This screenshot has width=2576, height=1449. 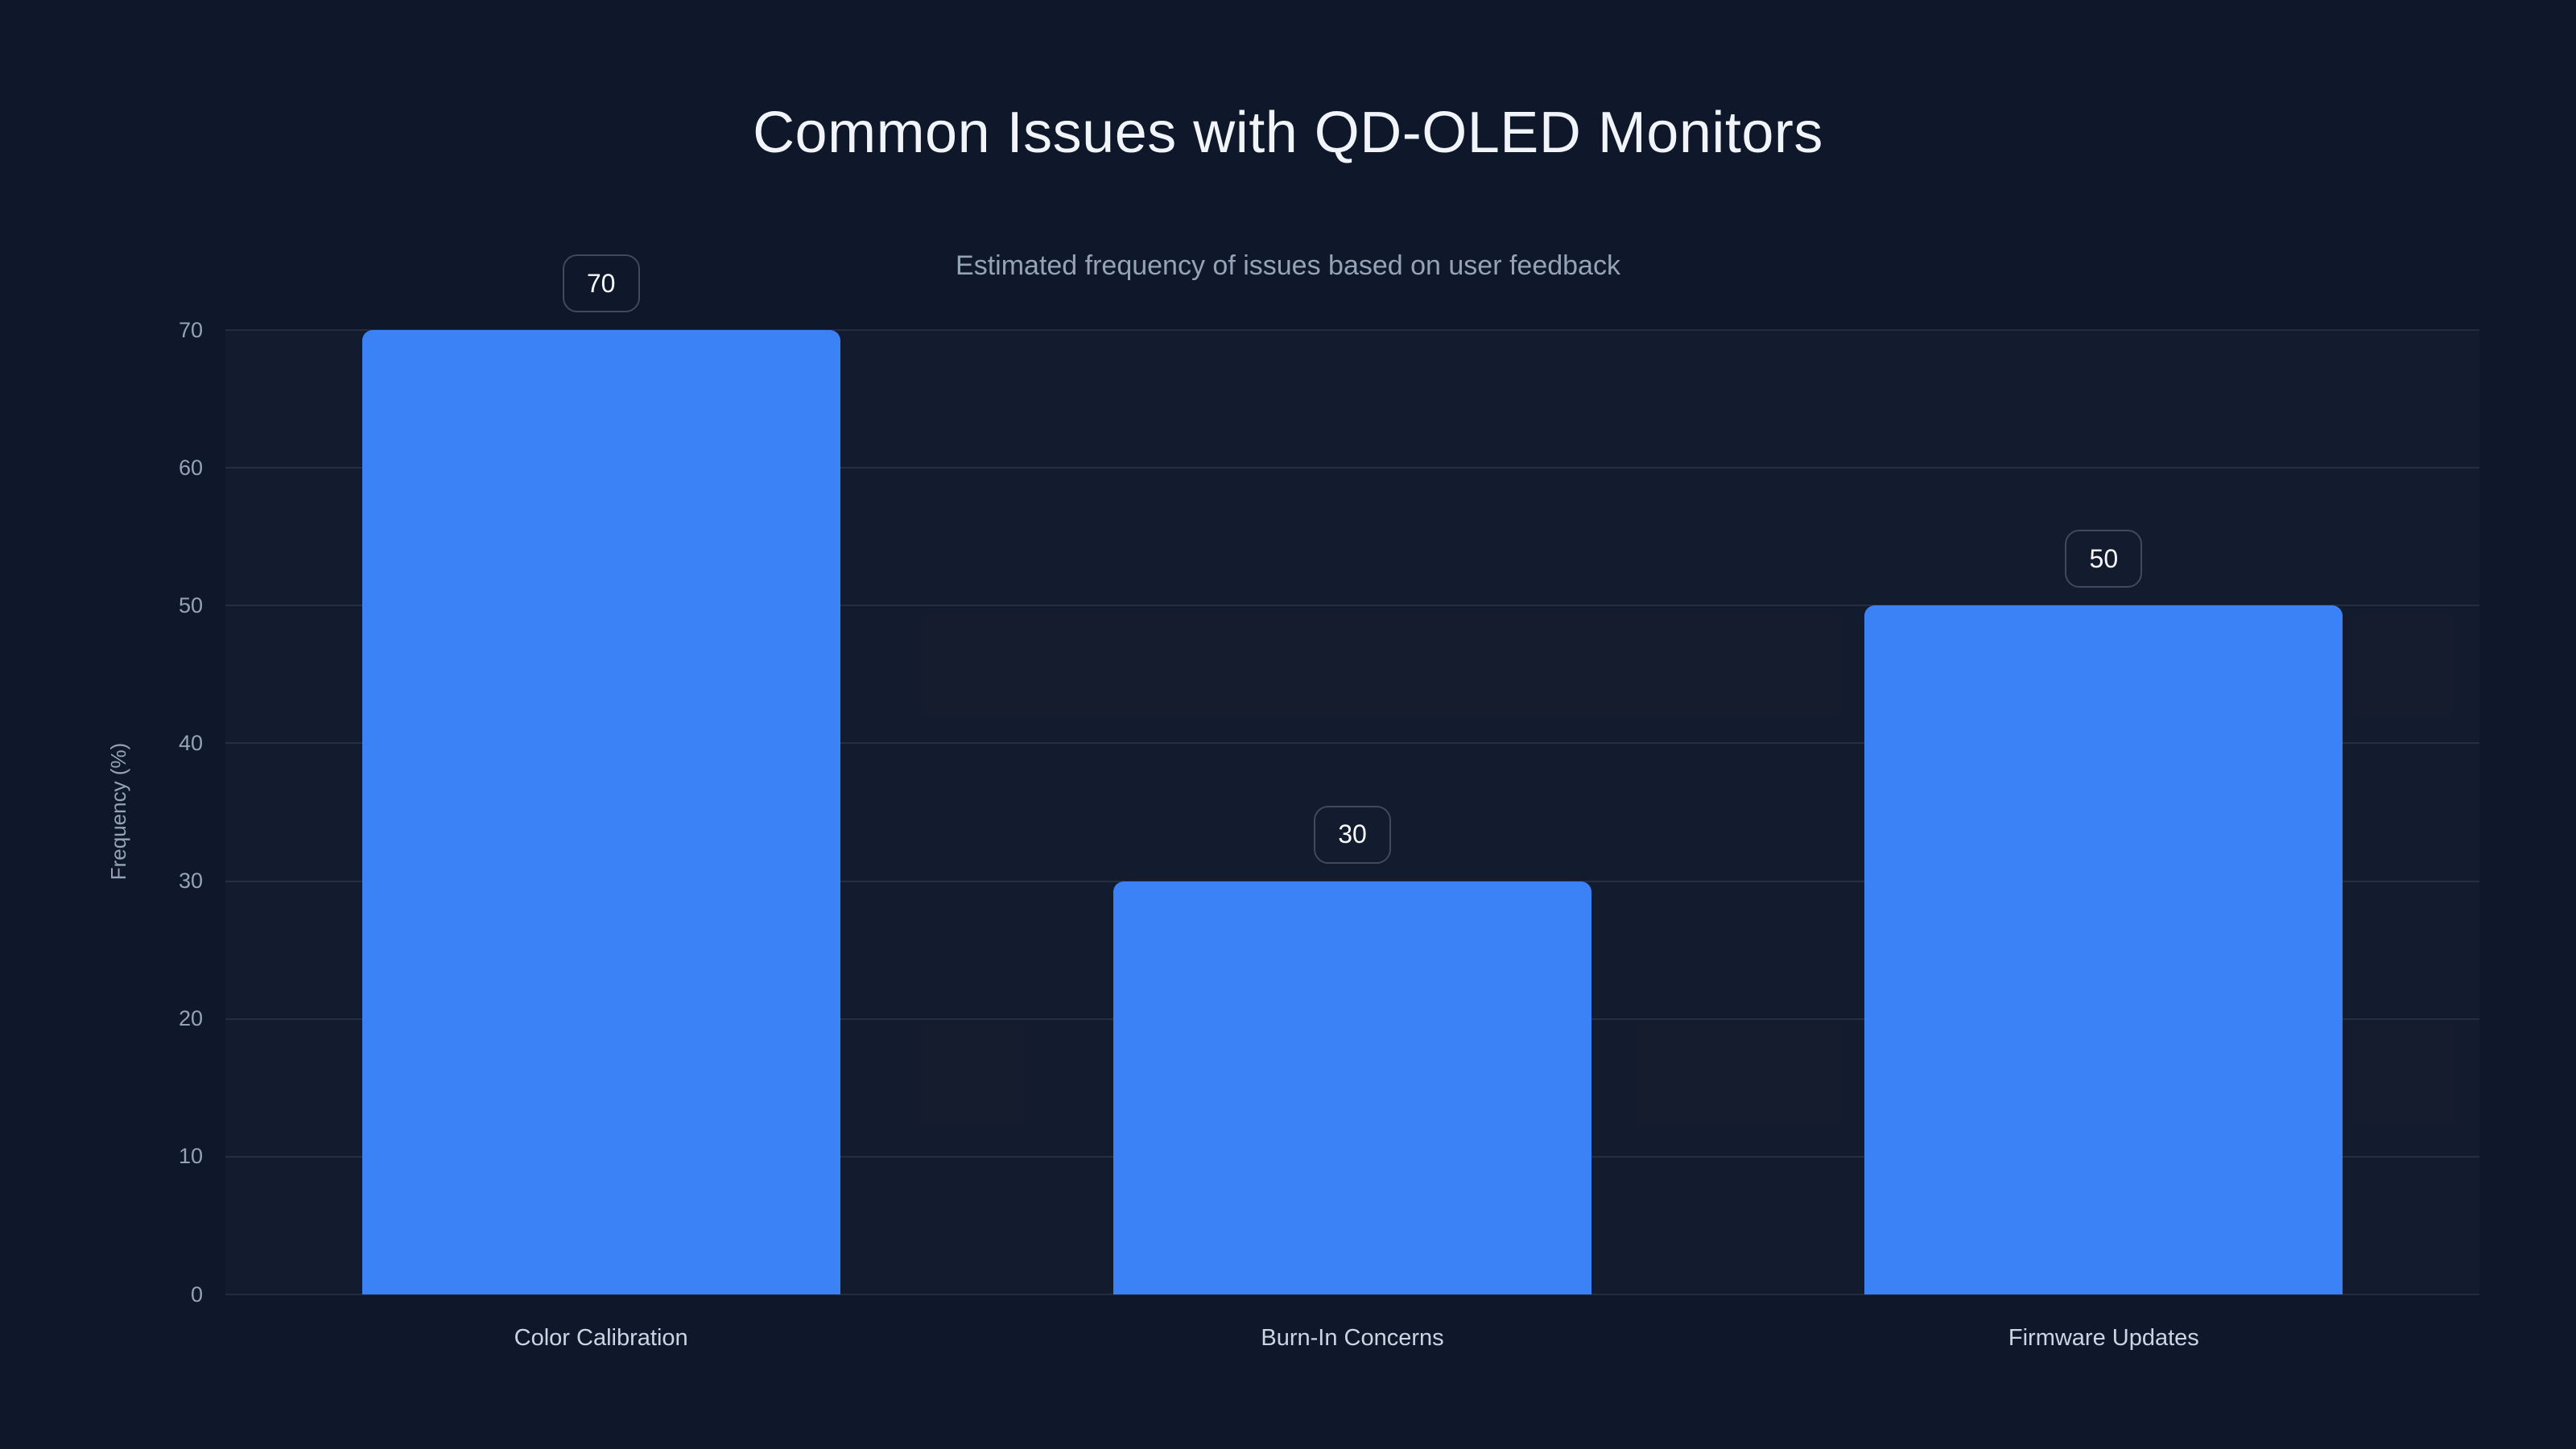 What do you see at coordinates (601, 1337) in the screenshot?
I see `x-tick-label: Color Calibration` at bounding box center [601, 1337].